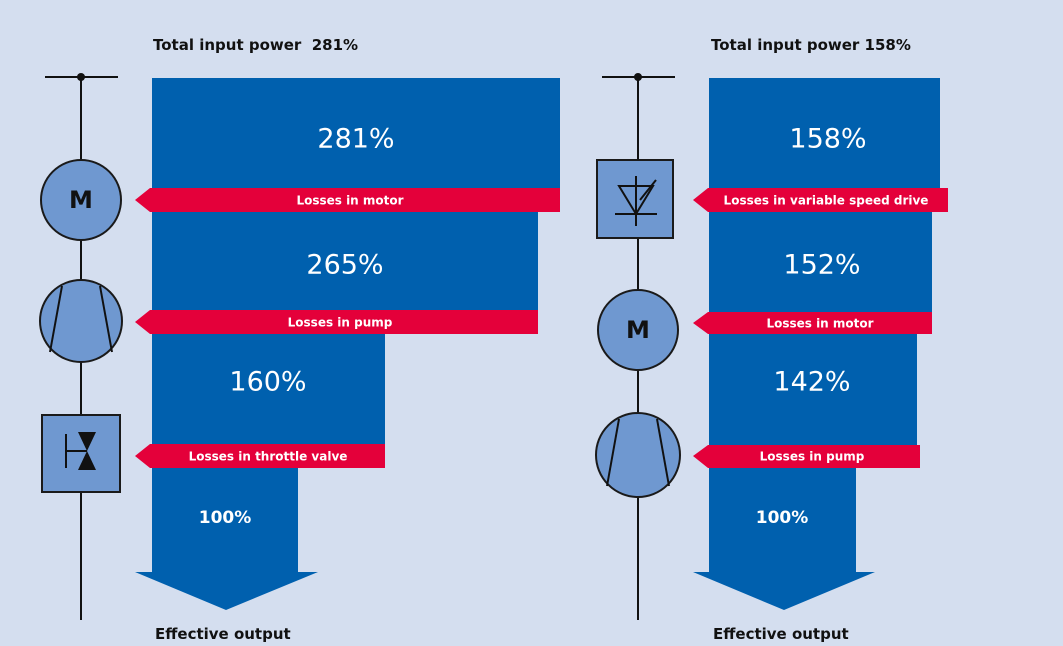  What do you see at coordinates (648, 190) in the screenshot?
I see `diode-gate` at bounding box center [648, 190].